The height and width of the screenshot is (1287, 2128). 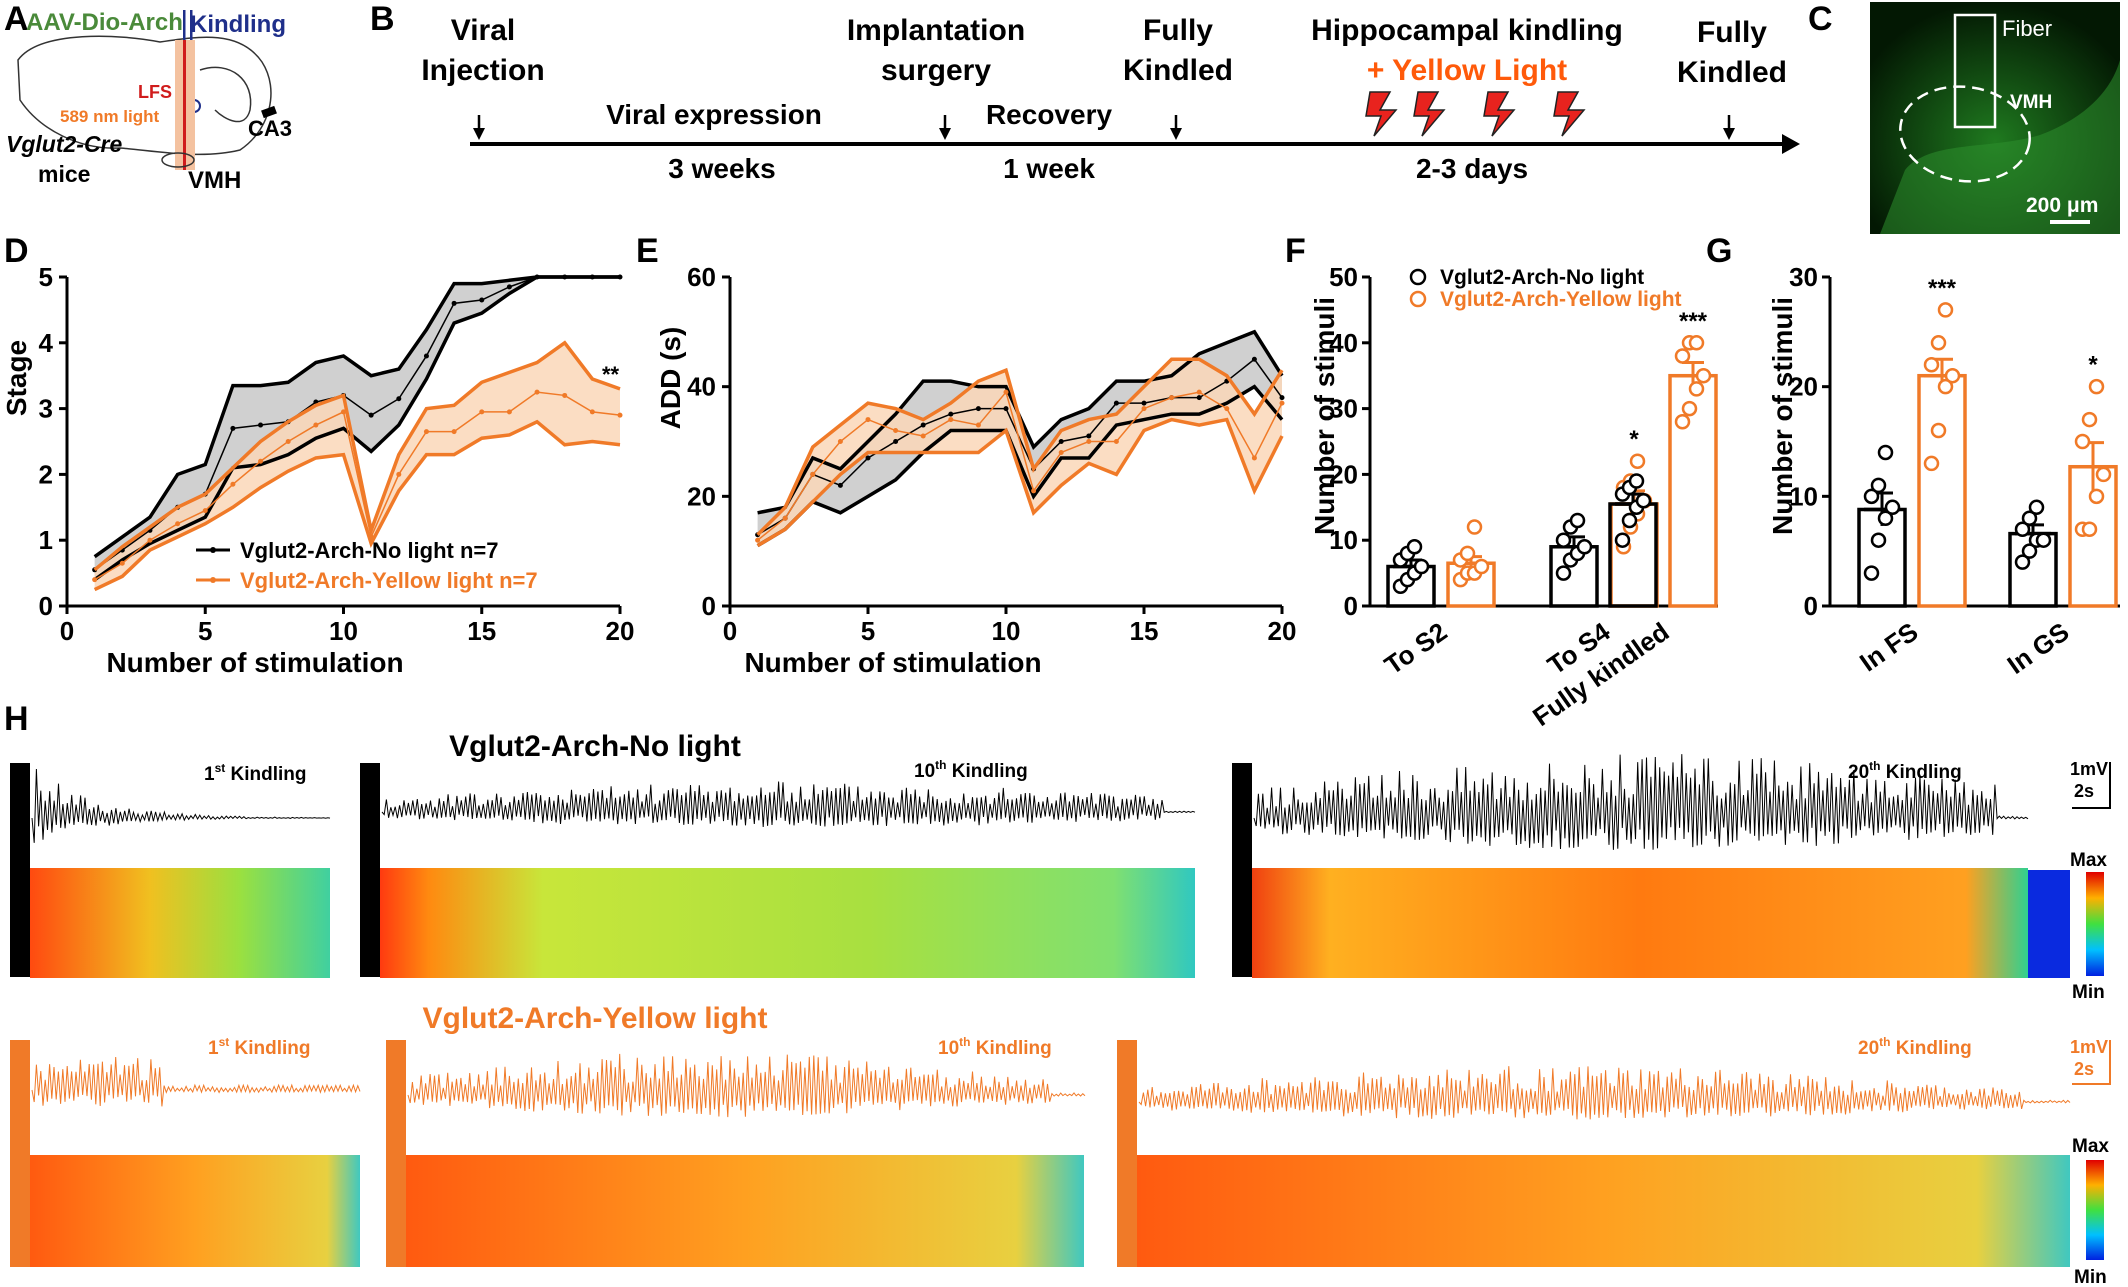 I want to click on chart-d-ylabel: Stage, so click(x=16, y=378).